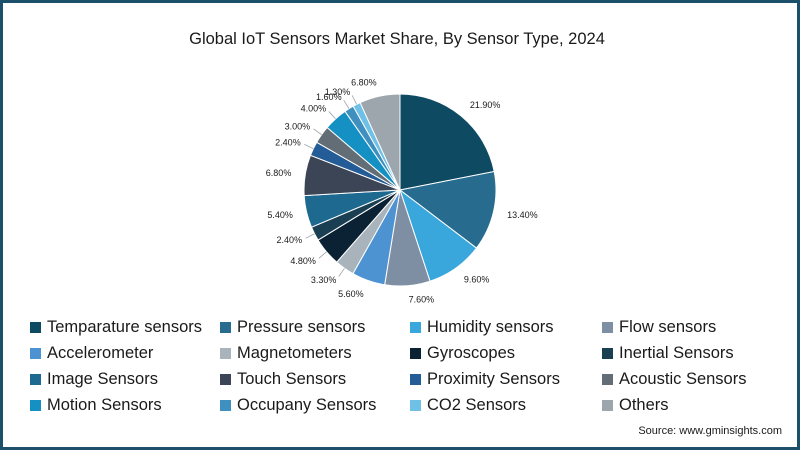  I want to click on legend-label: Proximity Sensors, so click(493, 379).